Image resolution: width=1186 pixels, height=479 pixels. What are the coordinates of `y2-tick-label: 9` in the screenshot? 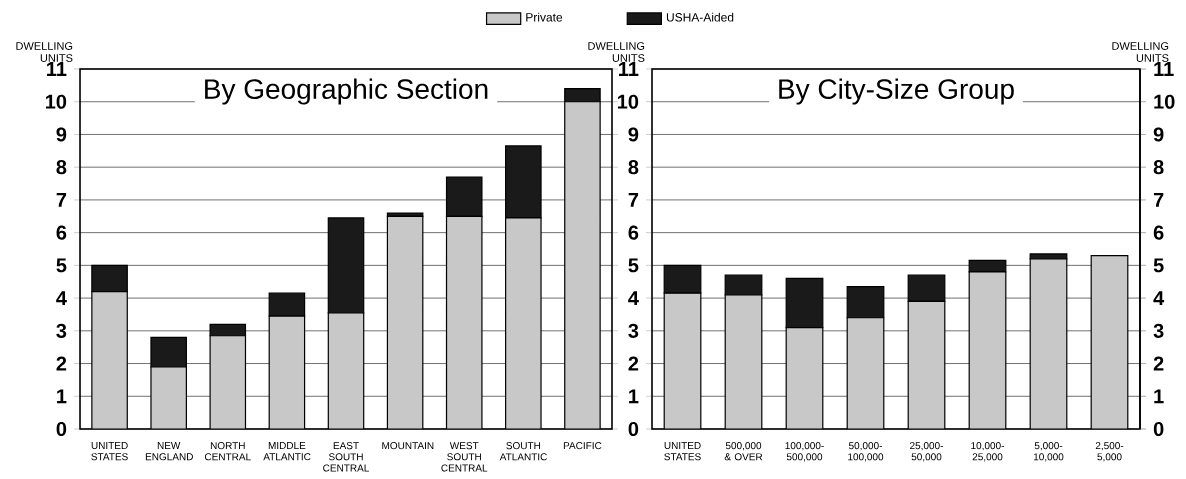 It's located at (1158, 134).